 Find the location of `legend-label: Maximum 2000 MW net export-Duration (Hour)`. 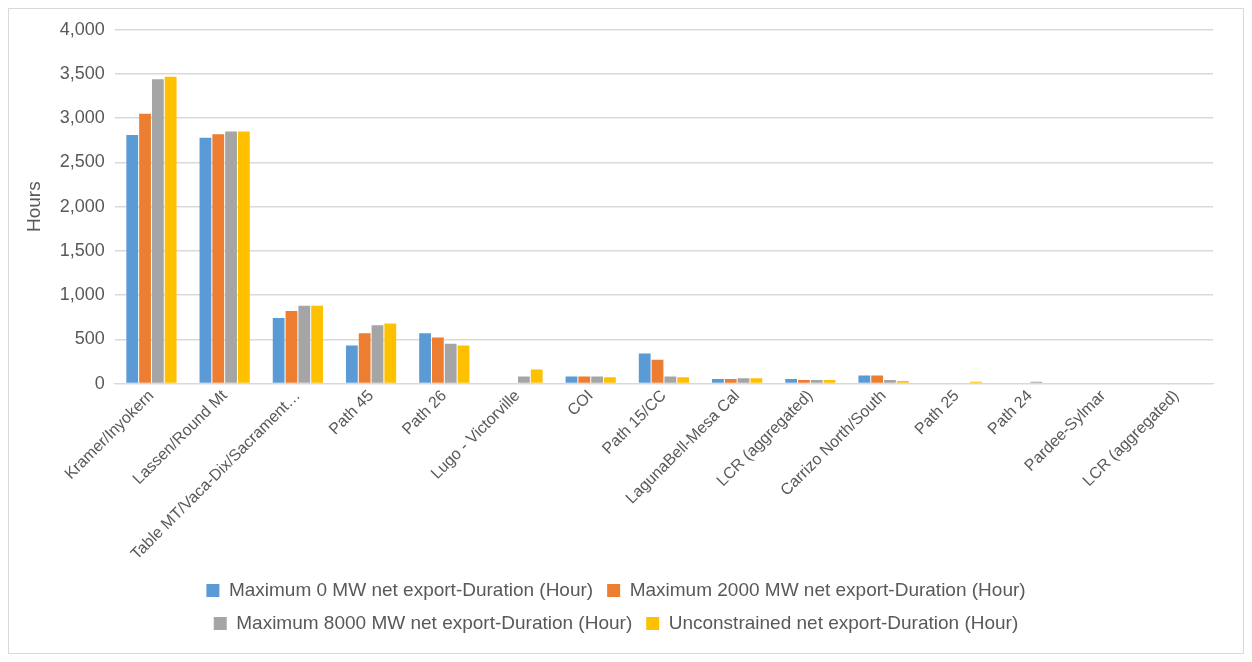

legend-label: Maximum 2000 MW net export-Duration (Hour) is located at coordinates (827, 589).